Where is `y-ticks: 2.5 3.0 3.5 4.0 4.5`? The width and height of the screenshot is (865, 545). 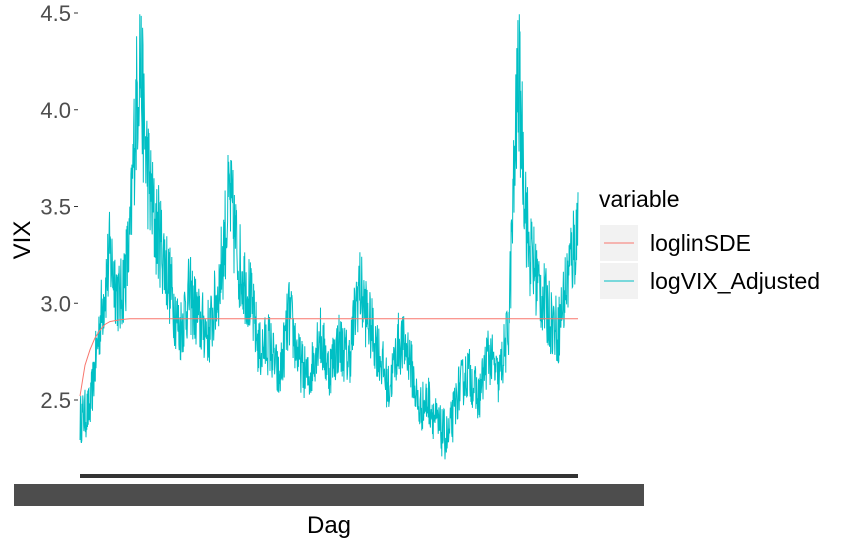
y-ticks: 2.5 3.0 3.5 4.0 4.5 is located at coordinates (59, 207).